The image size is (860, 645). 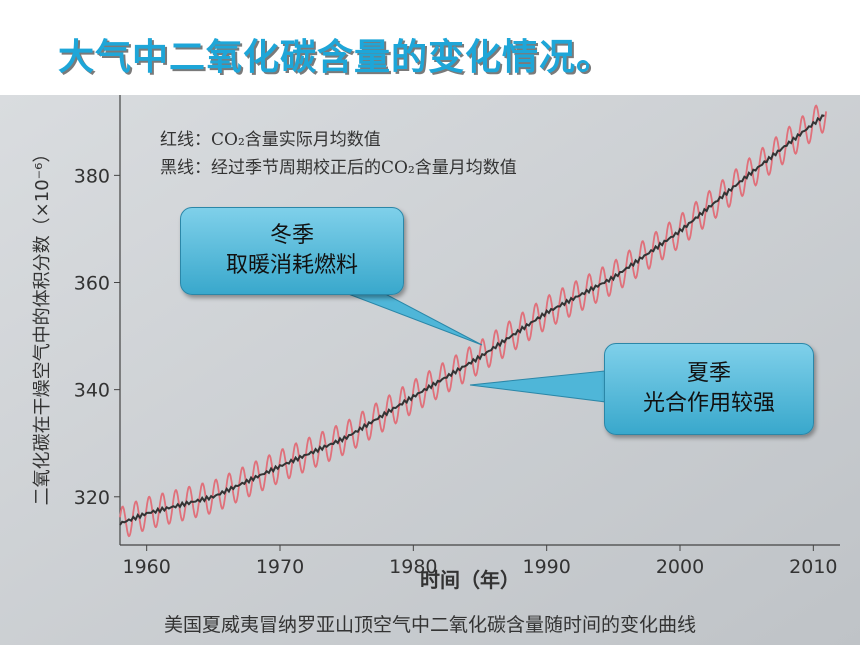 I want to click on x-tick-label: 2010, so click(x=813, y=567).